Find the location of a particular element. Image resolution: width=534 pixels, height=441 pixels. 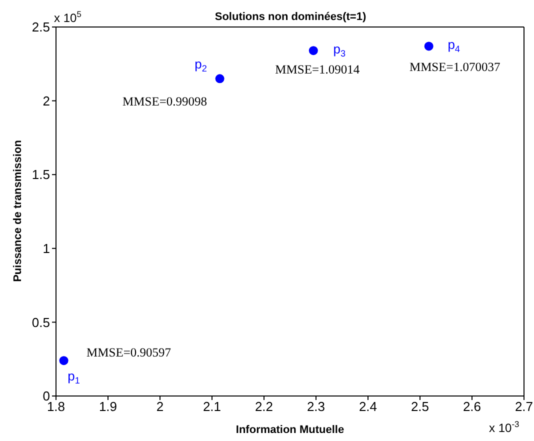

annotation: p$_{3}$ is located at coordinates (339, 50).